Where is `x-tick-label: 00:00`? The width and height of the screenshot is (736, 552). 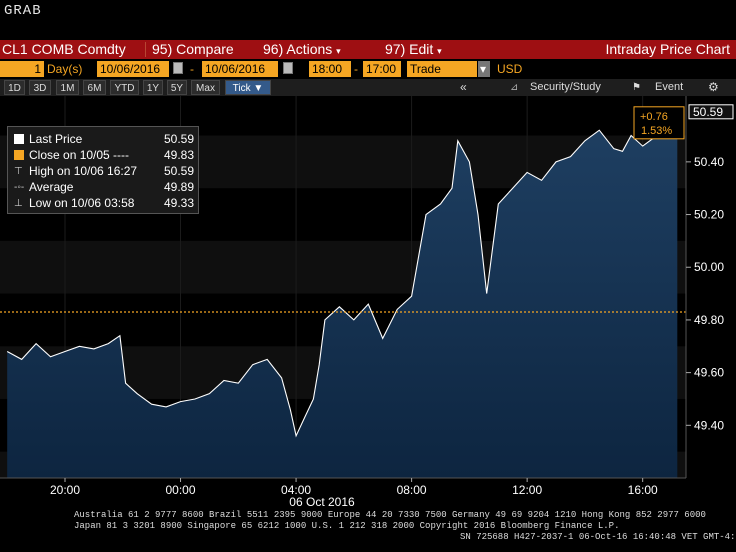 x-tick-label: 00:00 is located at coordinates (181, 490).